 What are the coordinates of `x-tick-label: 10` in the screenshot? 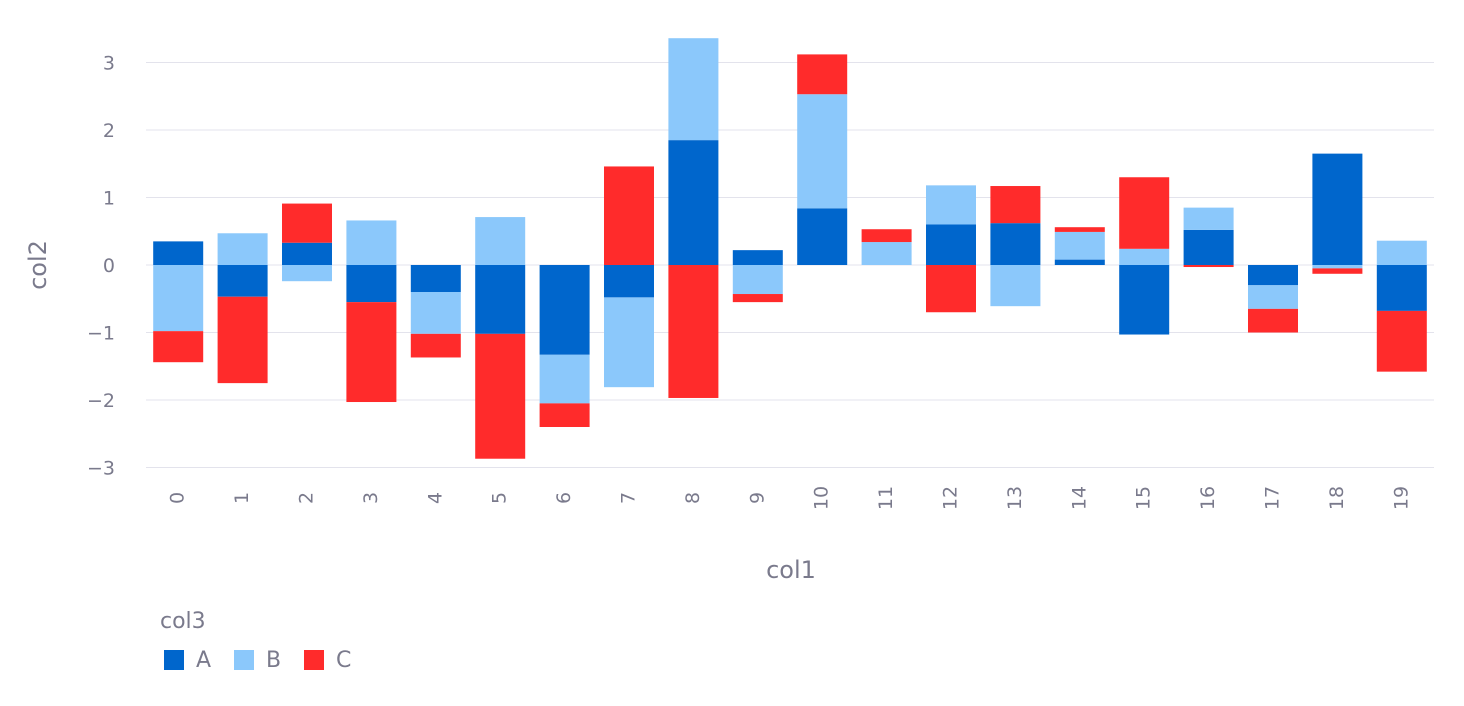 It's located at (822, 498).